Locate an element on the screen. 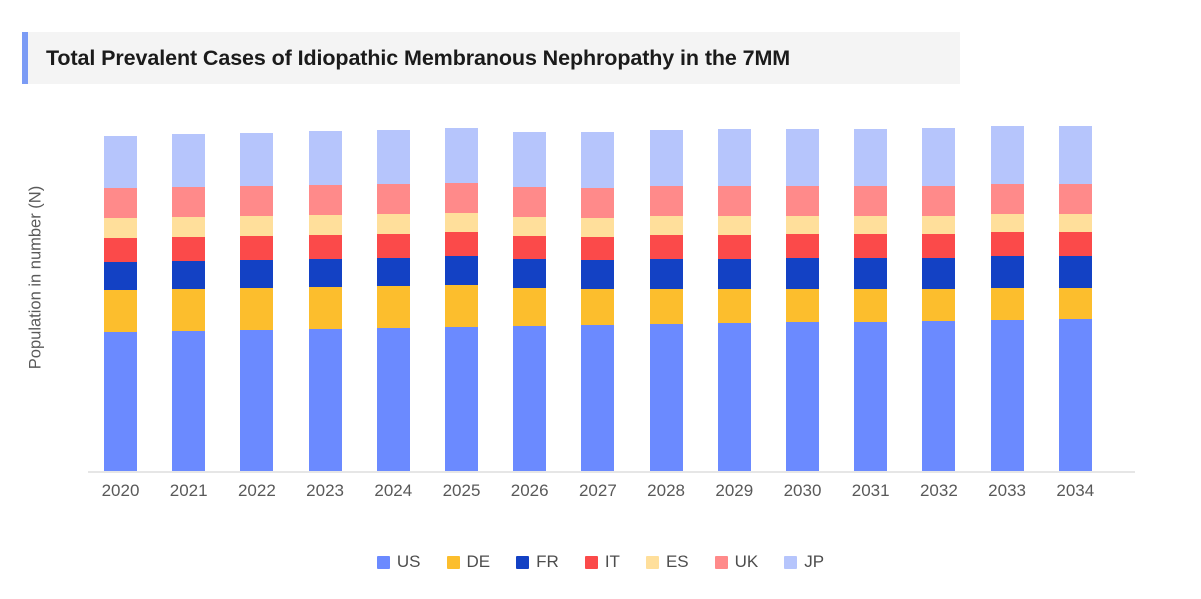  segment-us-2032 is located at coordinates (939, 396).